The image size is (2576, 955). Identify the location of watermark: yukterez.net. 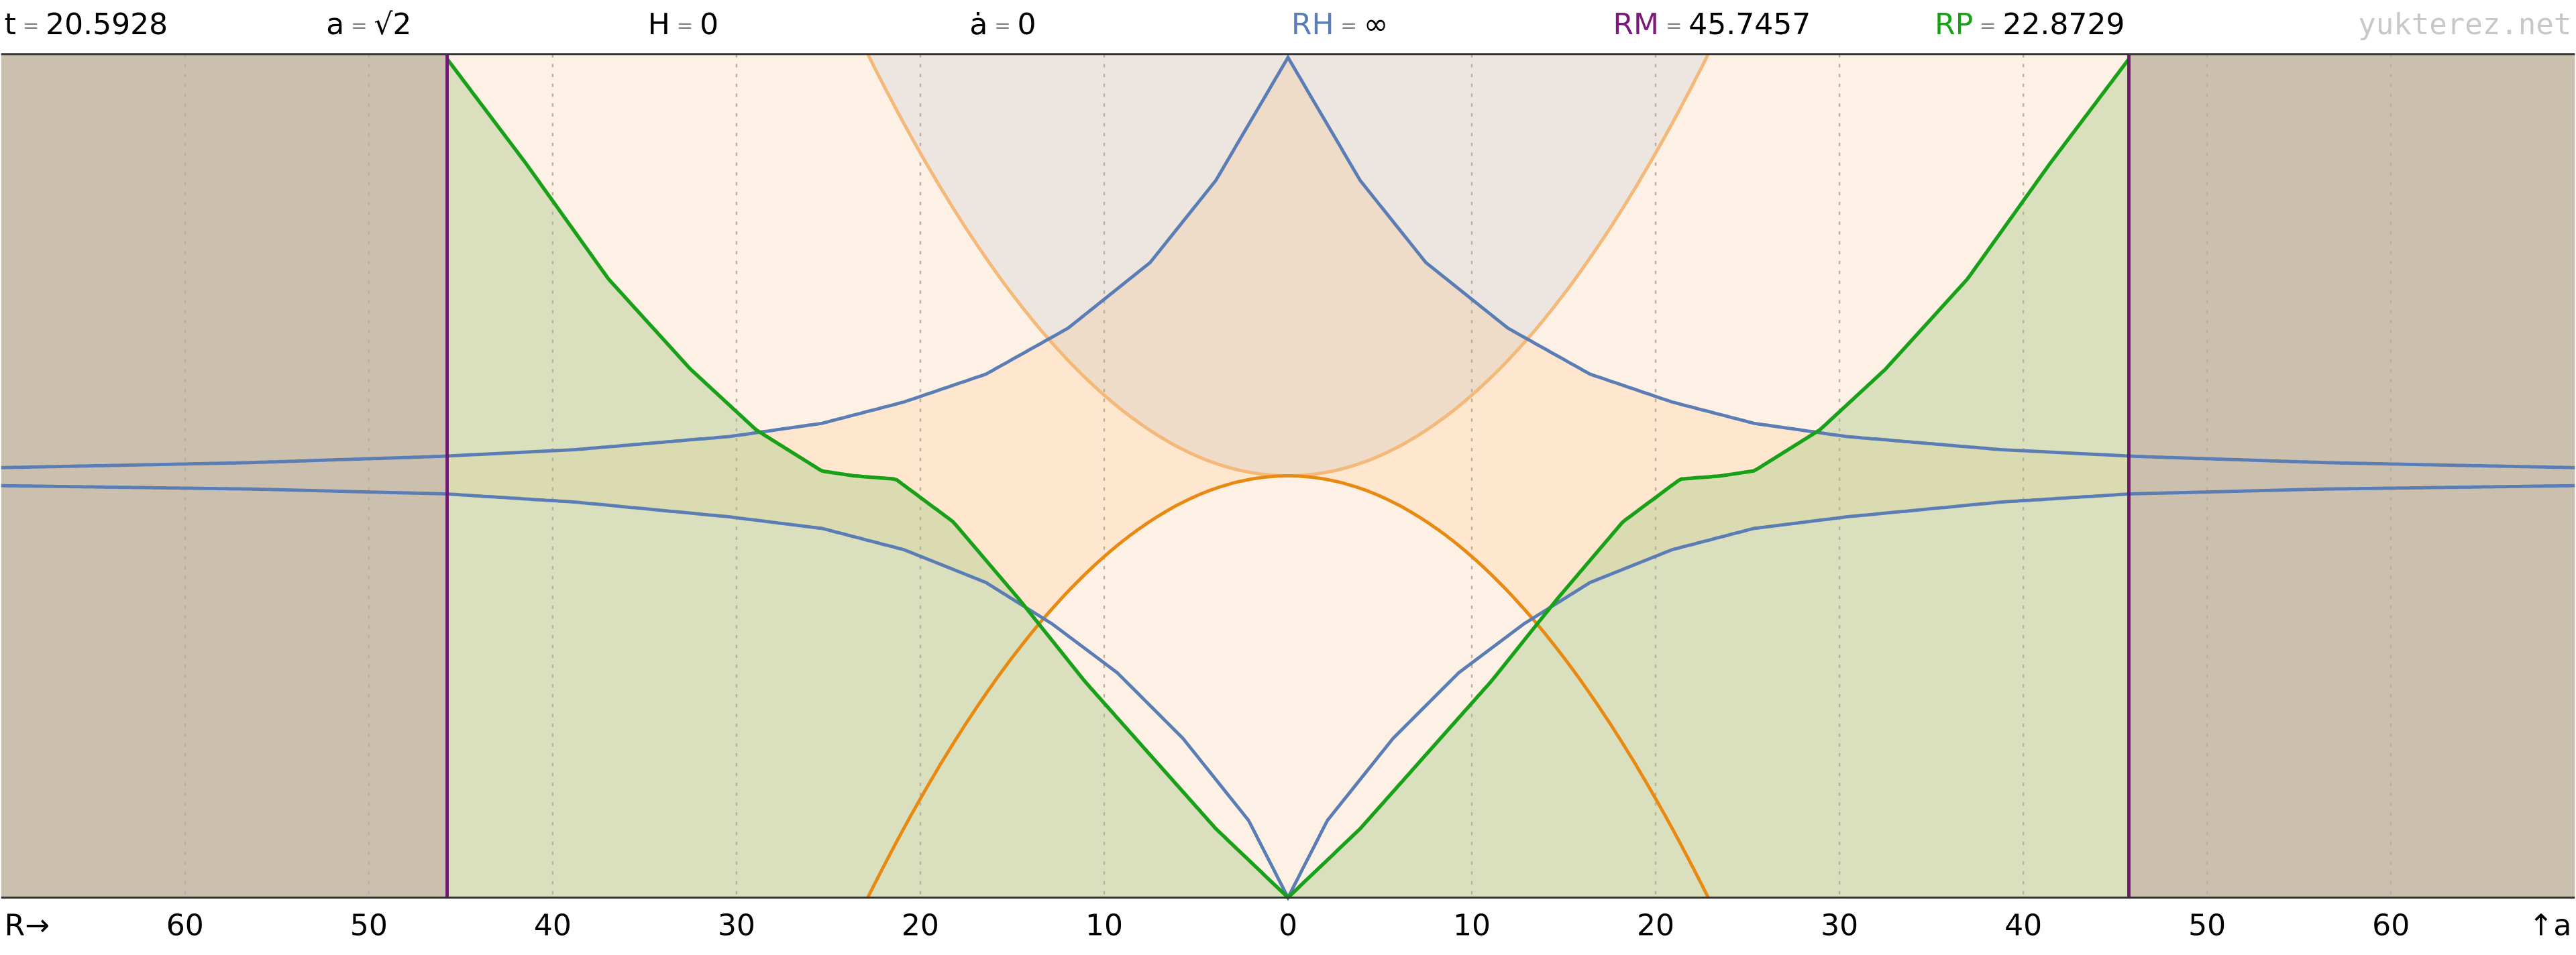
(2464, 25).